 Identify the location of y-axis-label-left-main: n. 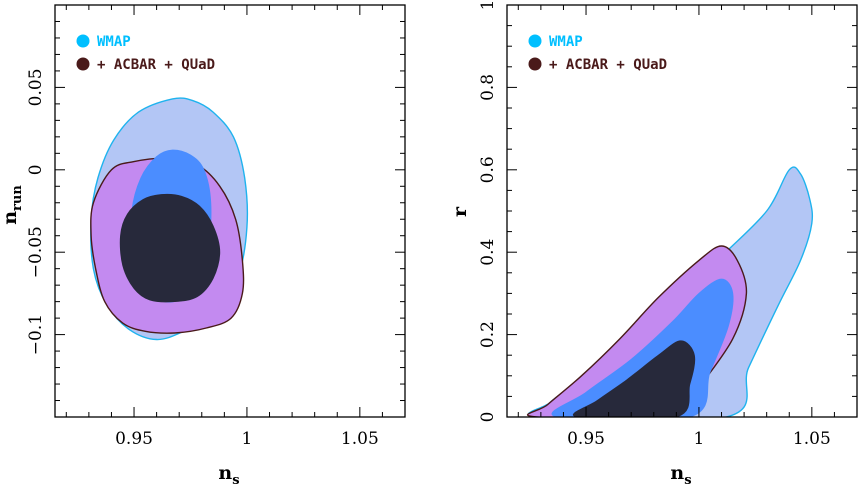
(10, 218).